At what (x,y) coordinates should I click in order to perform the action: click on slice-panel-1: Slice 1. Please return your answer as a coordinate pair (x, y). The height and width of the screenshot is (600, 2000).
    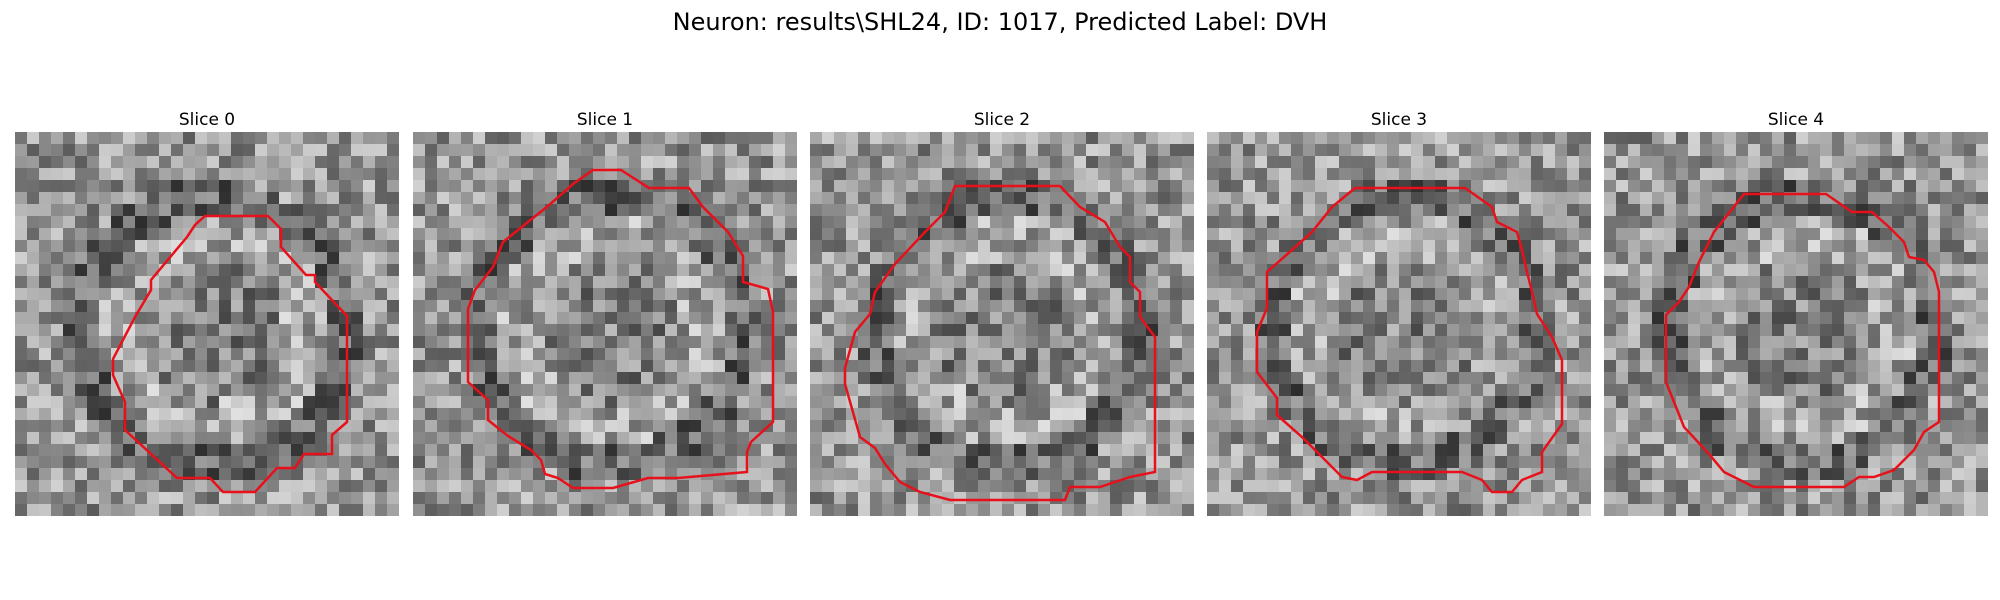
    Looking at the image, I should click on (605, 312).